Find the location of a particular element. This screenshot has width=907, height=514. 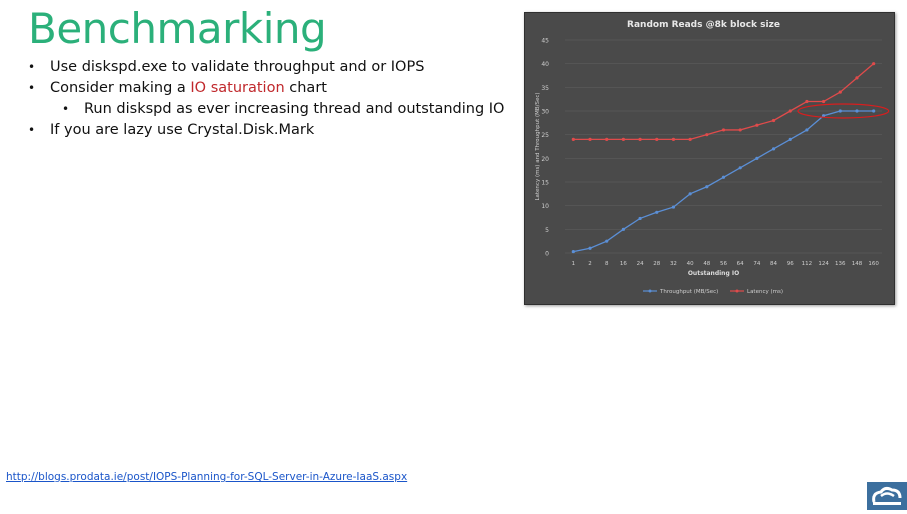

x-tick-label: 96 is located at coordinates (790, 264).